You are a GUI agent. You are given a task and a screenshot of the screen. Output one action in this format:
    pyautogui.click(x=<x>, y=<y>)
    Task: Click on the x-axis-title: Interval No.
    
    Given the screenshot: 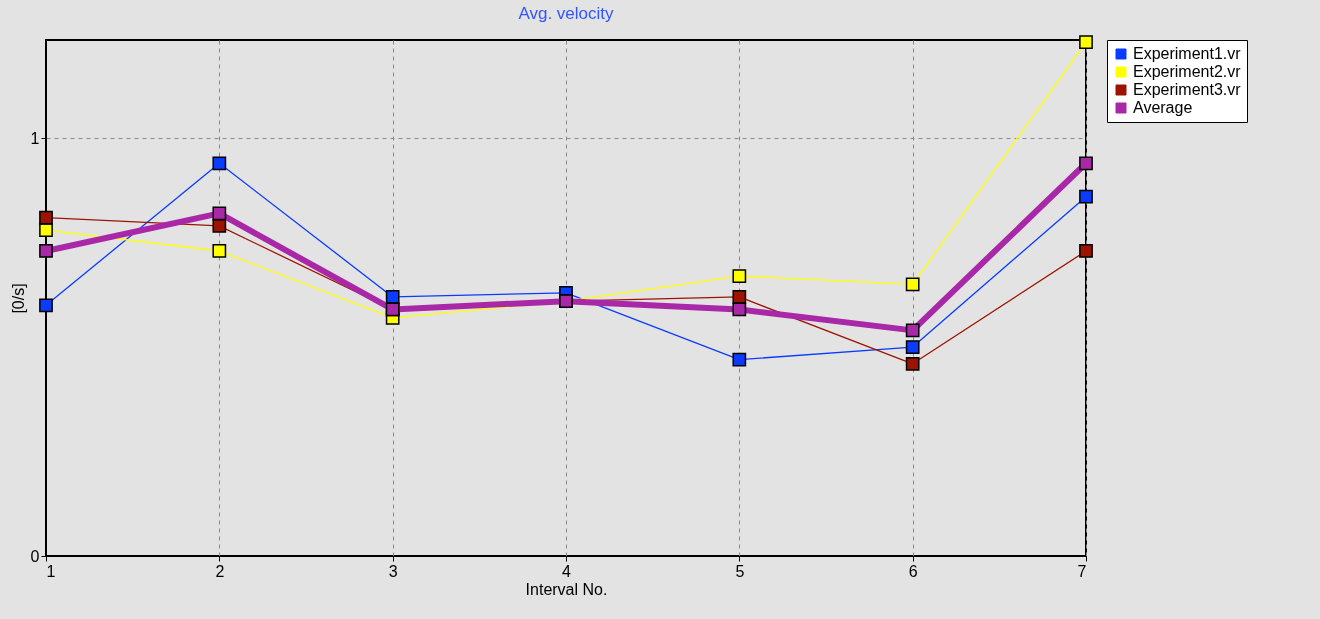 What is the action you would take?
    pyautogui.click(x=566, y=589)
    